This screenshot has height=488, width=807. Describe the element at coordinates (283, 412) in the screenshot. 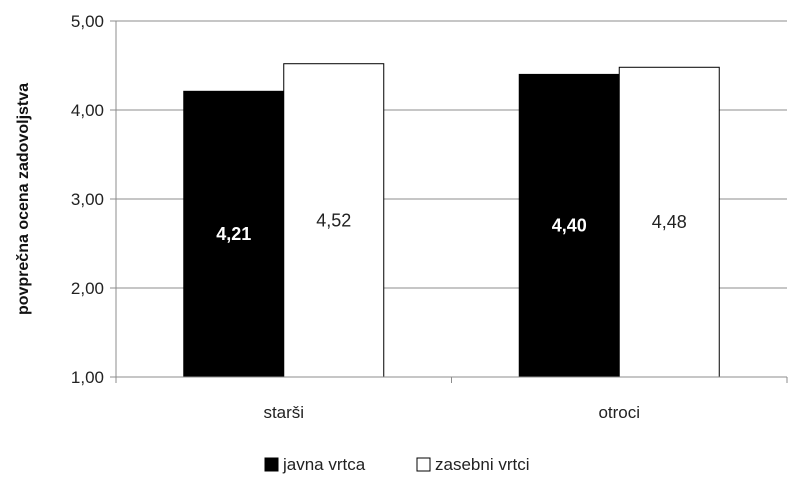

I see `x-tick-label: starši` at that location.